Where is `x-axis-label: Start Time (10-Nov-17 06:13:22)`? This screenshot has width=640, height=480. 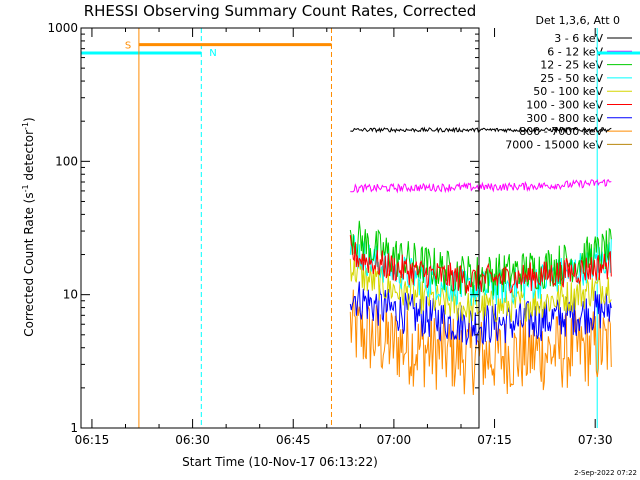
x-axis-label: Start Time (10-Nov-17 06:13:22) is located at coordinates (280, 462).